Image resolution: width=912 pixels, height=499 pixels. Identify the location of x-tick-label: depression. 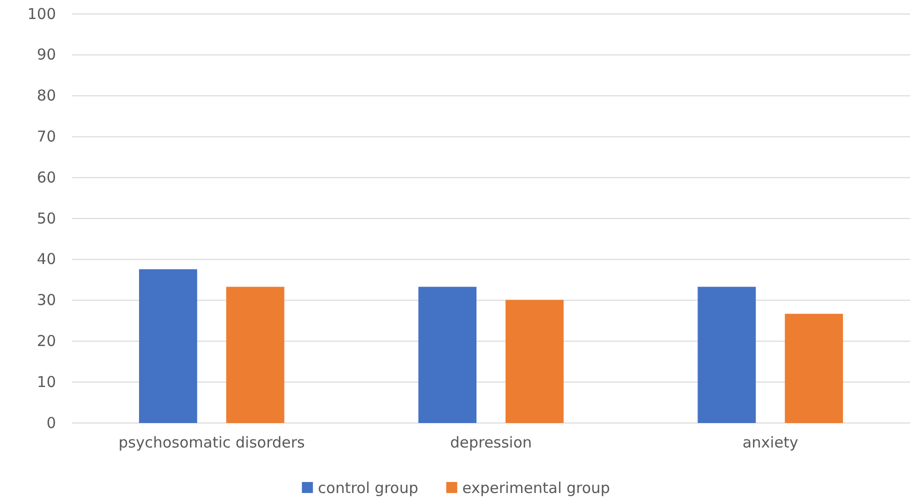
(491, 443).